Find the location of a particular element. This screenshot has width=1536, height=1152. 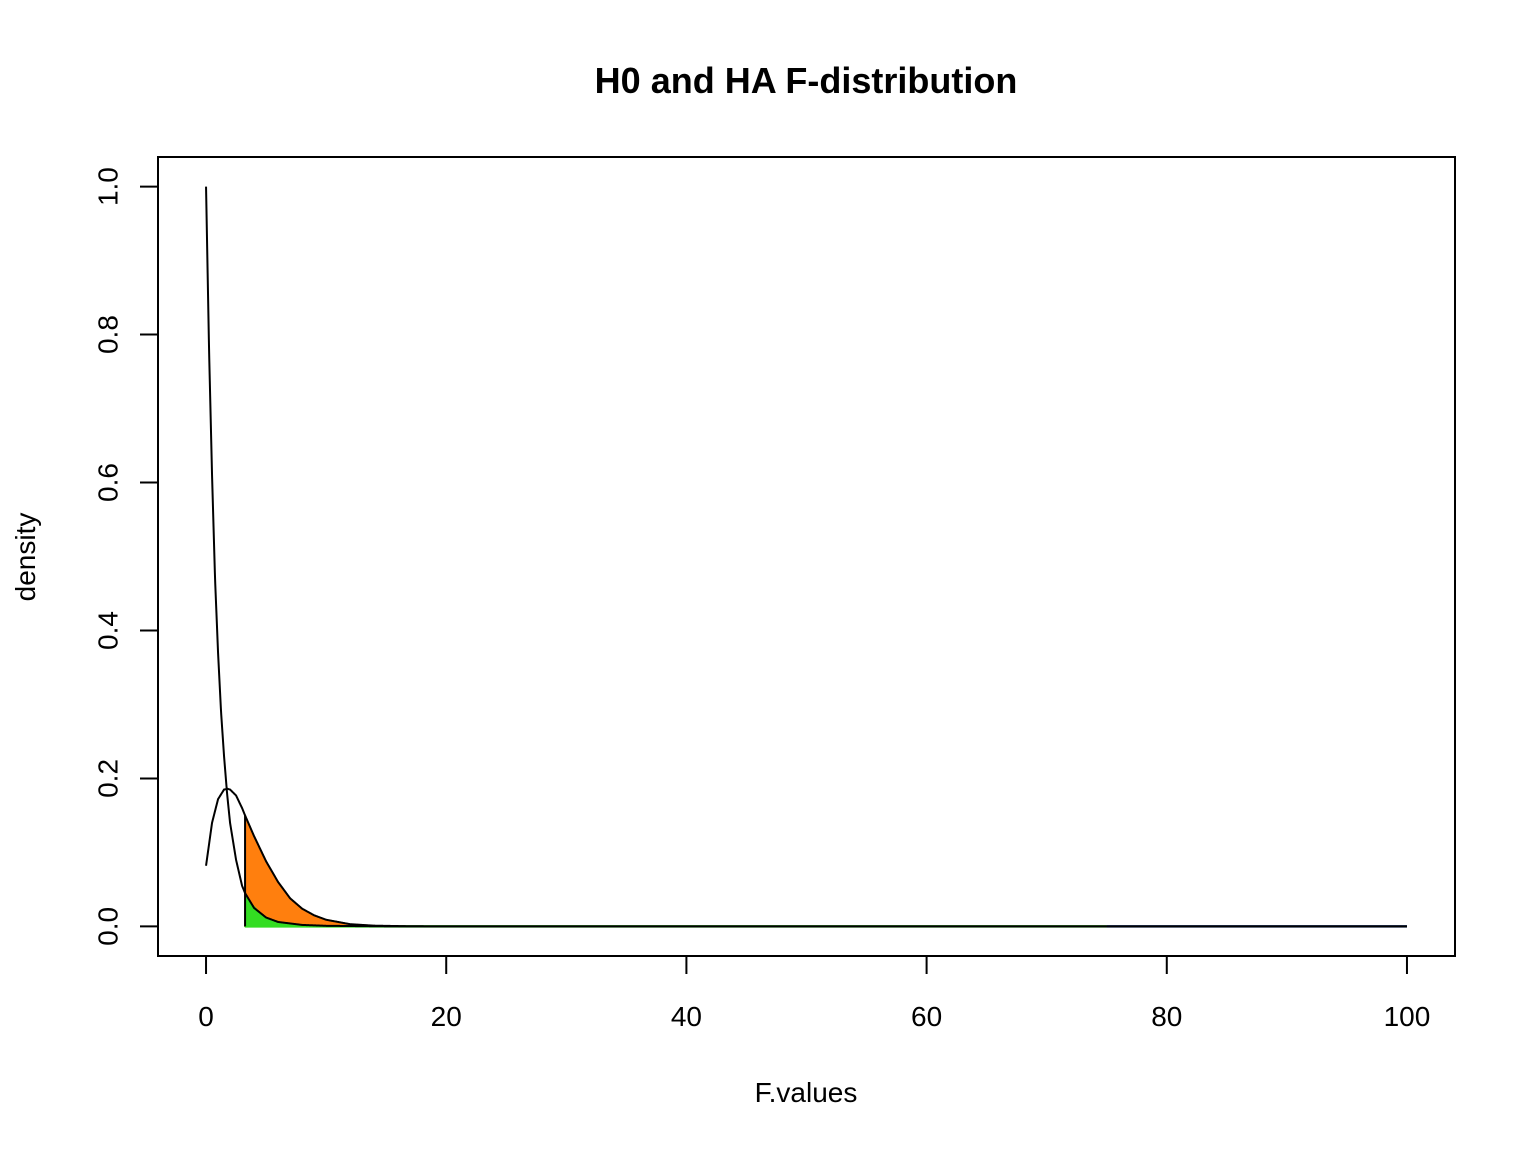

chart-title: H0 and HA F-distribution is located at coordinates (806, 80).